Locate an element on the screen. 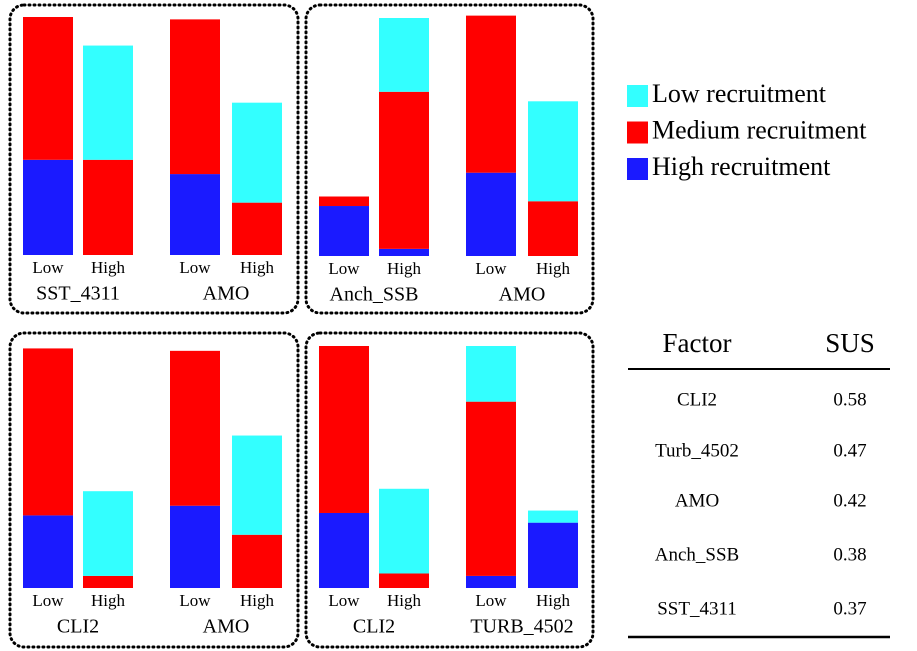 Image resolution: width=917 pixels, height=651 pixels. table-cell: Anch_SSB is located at coordinates (697, 554).